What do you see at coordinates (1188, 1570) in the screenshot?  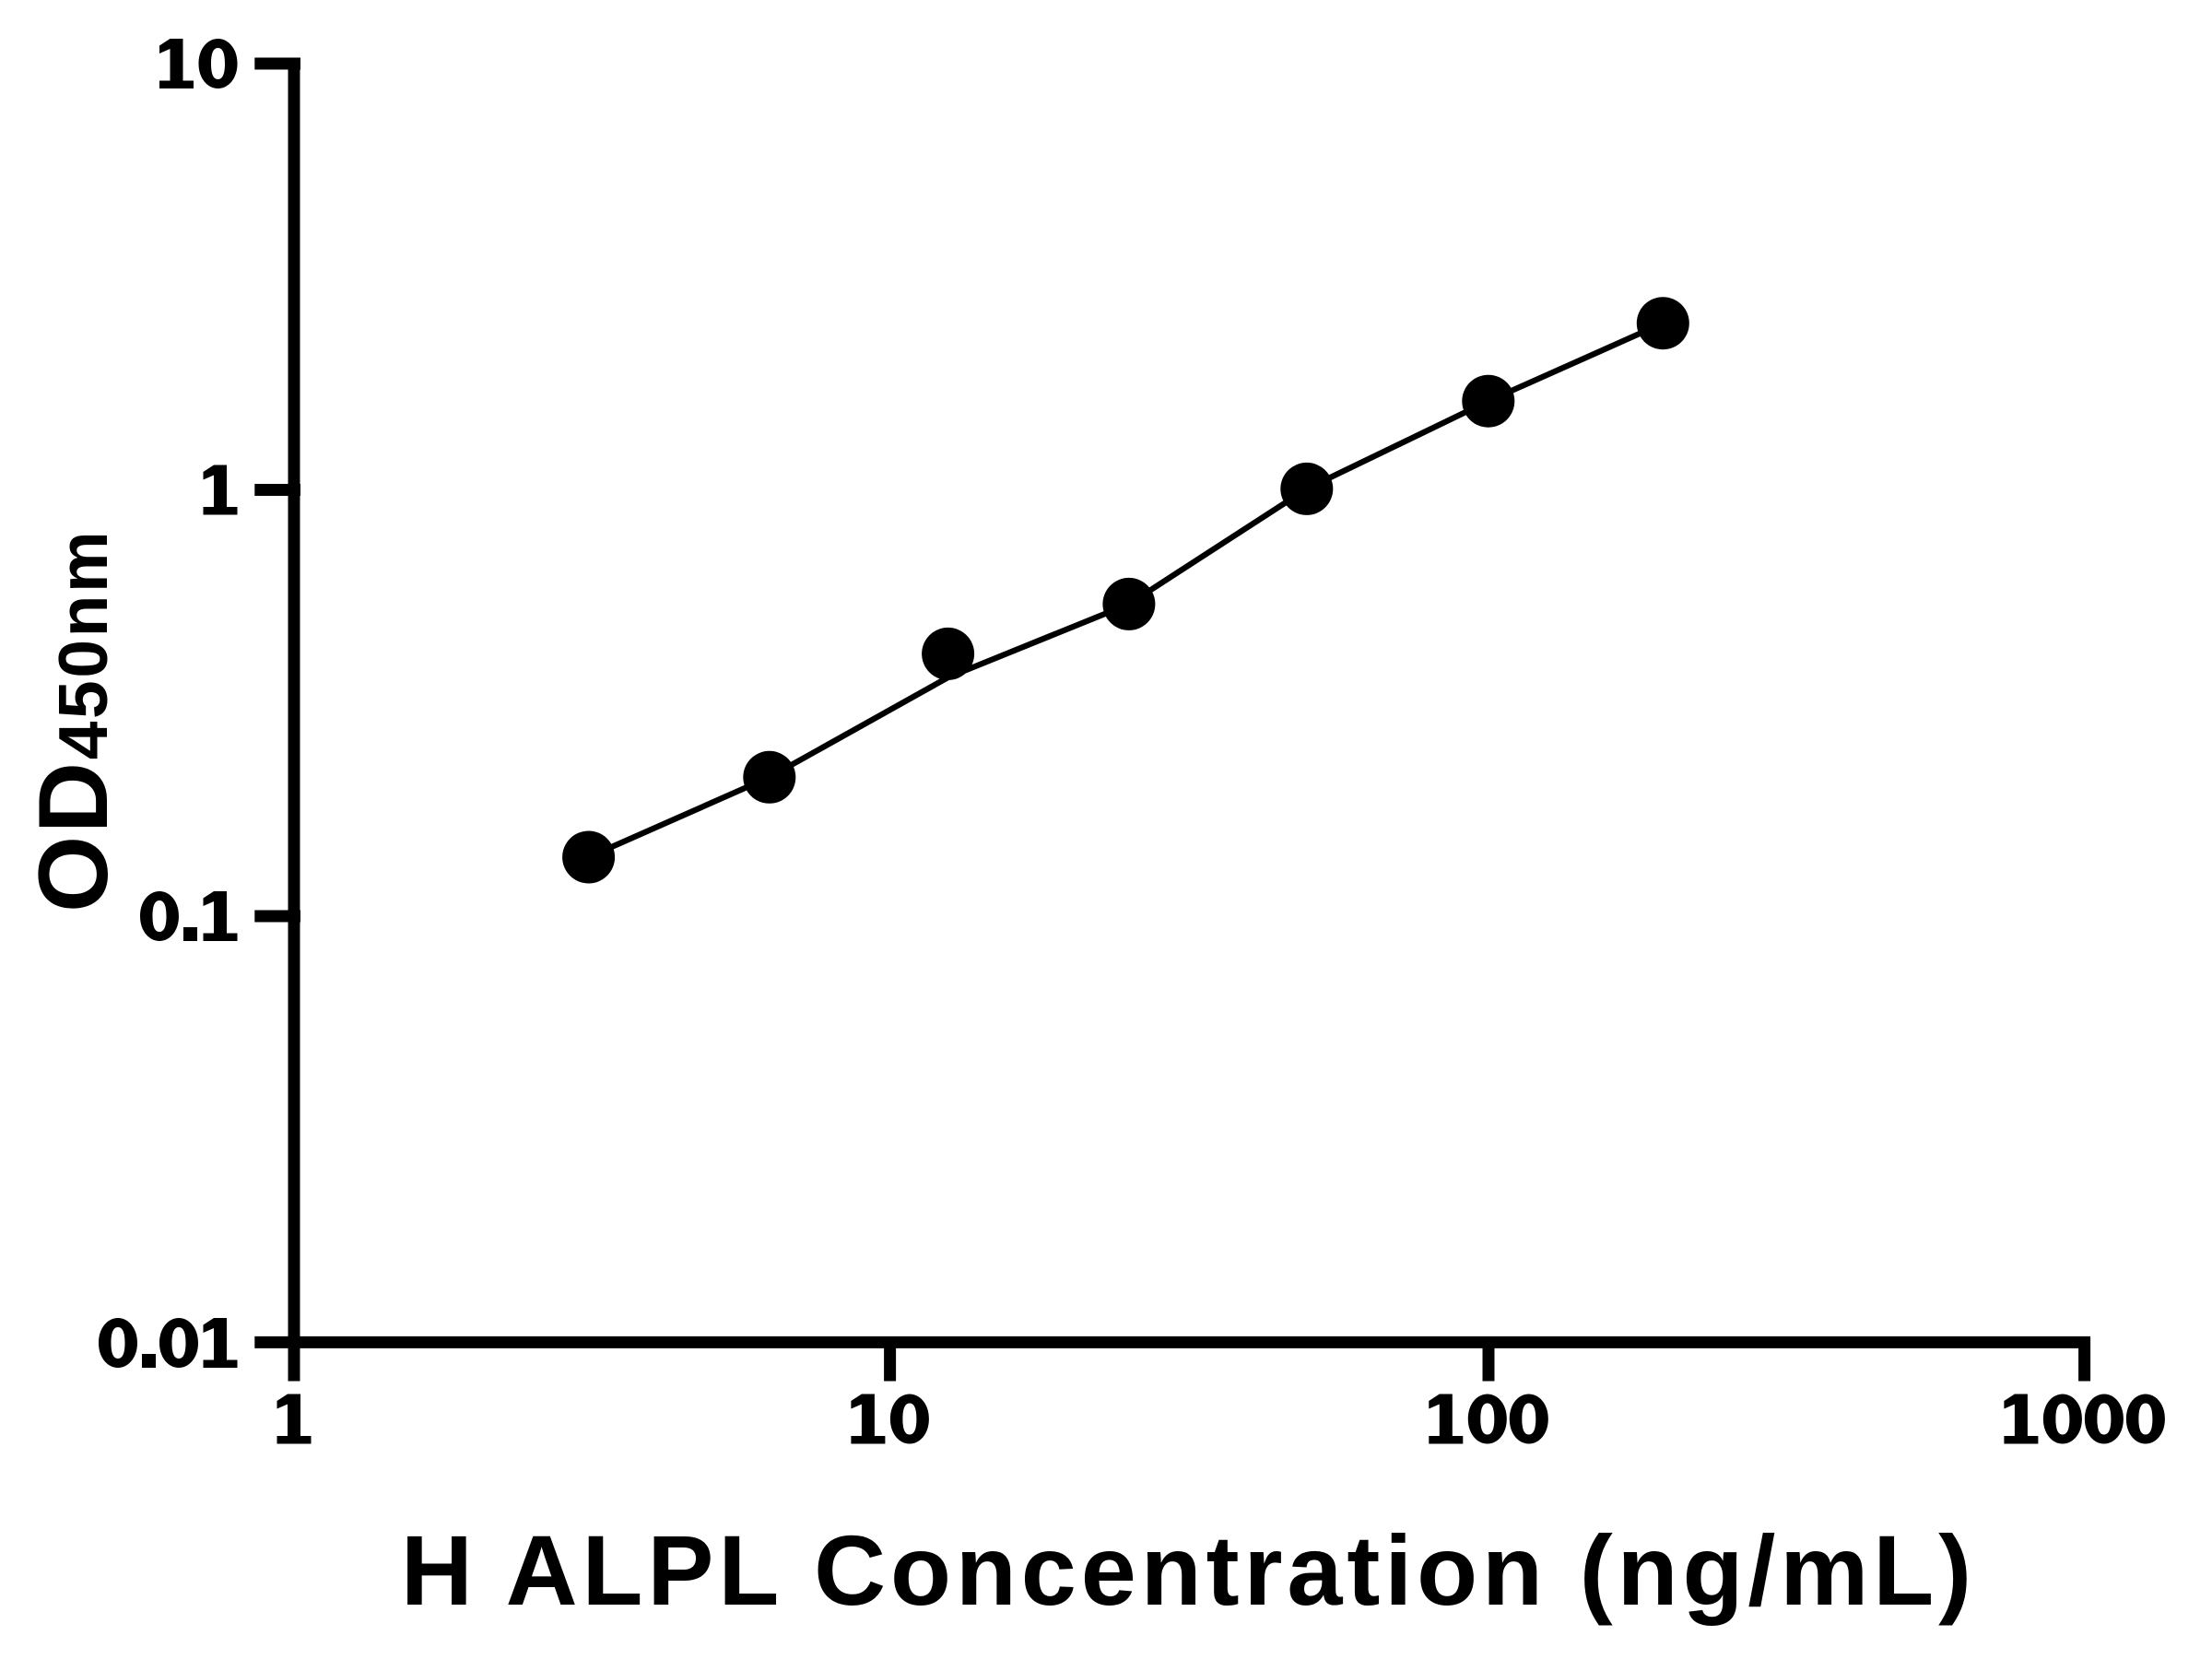 I see `svg-text: H ALPL Concentration (ng/mL)` at bounding box center [1188, 1570].